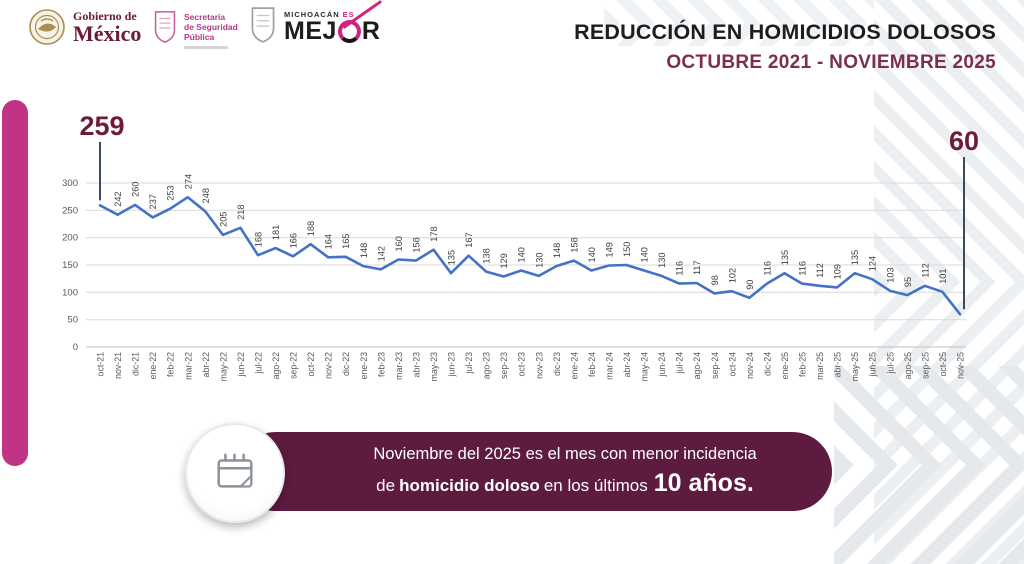 The height and width of the screenshot is (564, 1024). What do you see at coordinates (697, 365) in the screenshot?
I see `svg-text: ago-24` at bounding box center [697, 365].